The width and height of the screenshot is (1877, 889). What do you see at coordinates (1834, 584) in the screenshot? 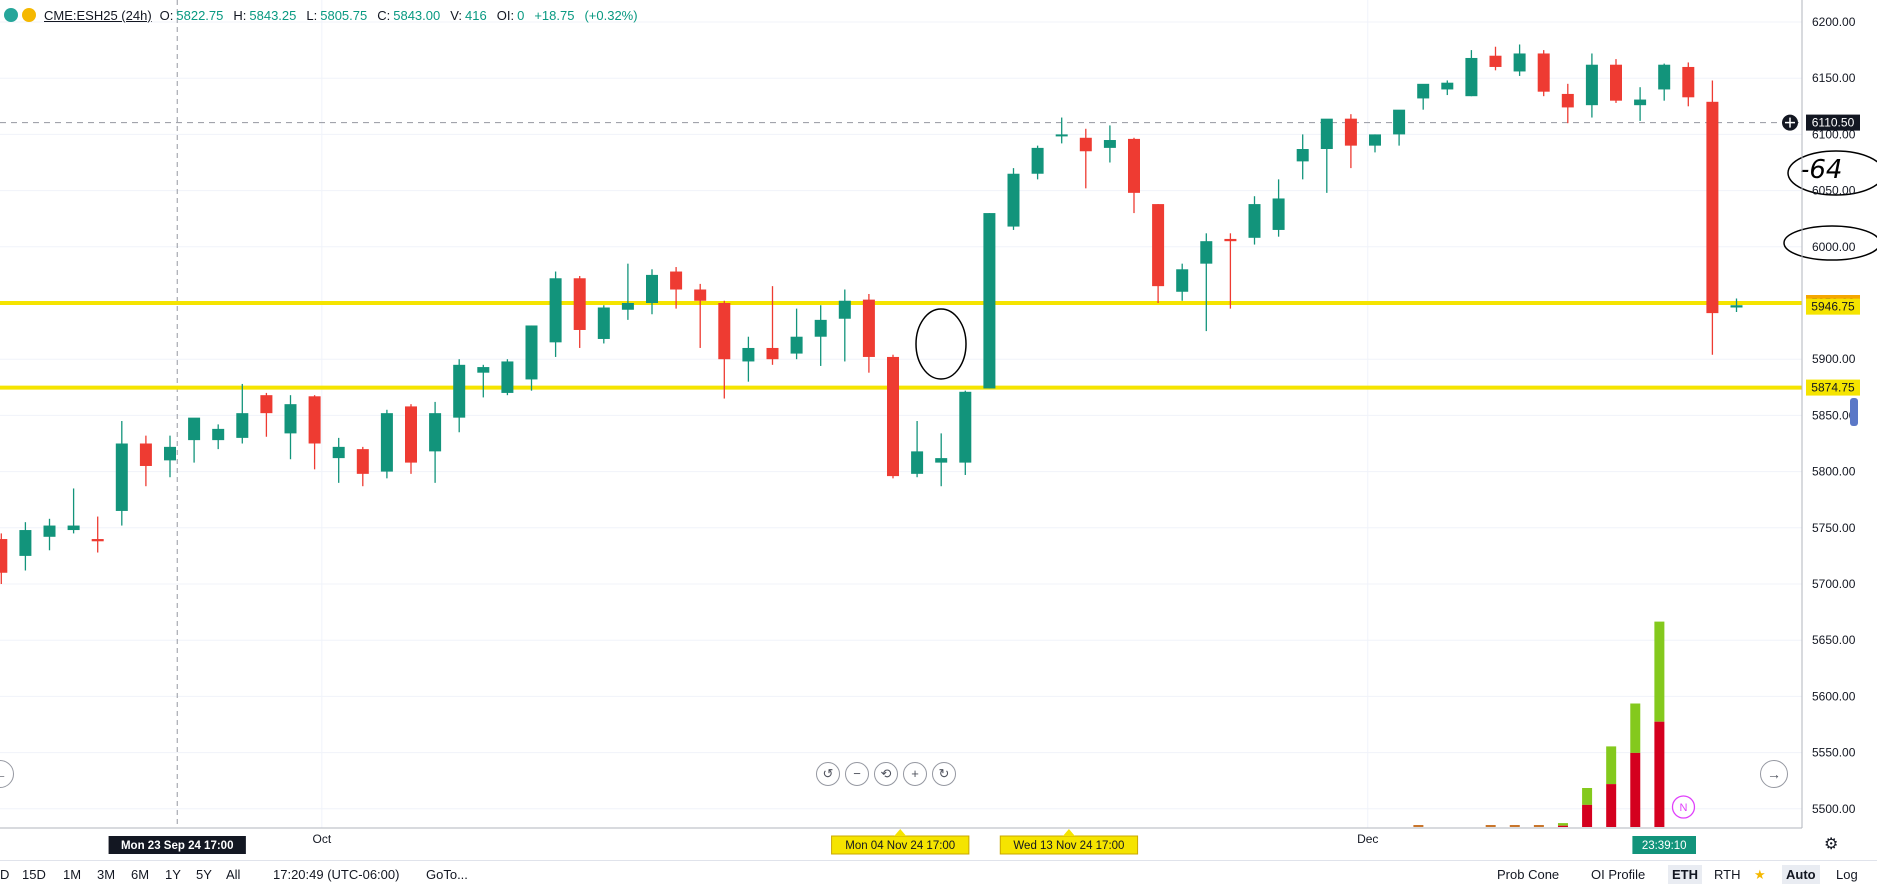
I see `price-tick-label: 5700.00` at bounding box center [1834, 584].